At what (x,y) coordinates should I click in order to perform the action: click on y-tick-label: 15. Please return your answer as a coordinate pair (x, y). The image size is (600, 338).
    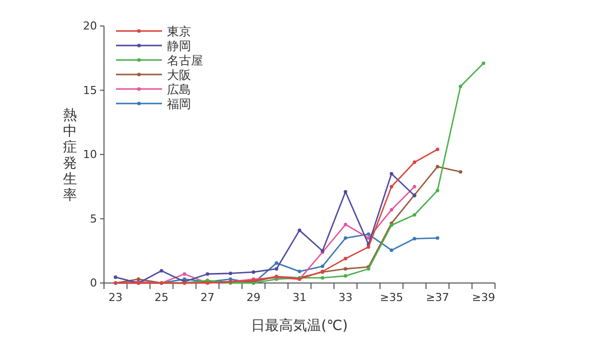
    Looking at the image, I should click on (90, 90).